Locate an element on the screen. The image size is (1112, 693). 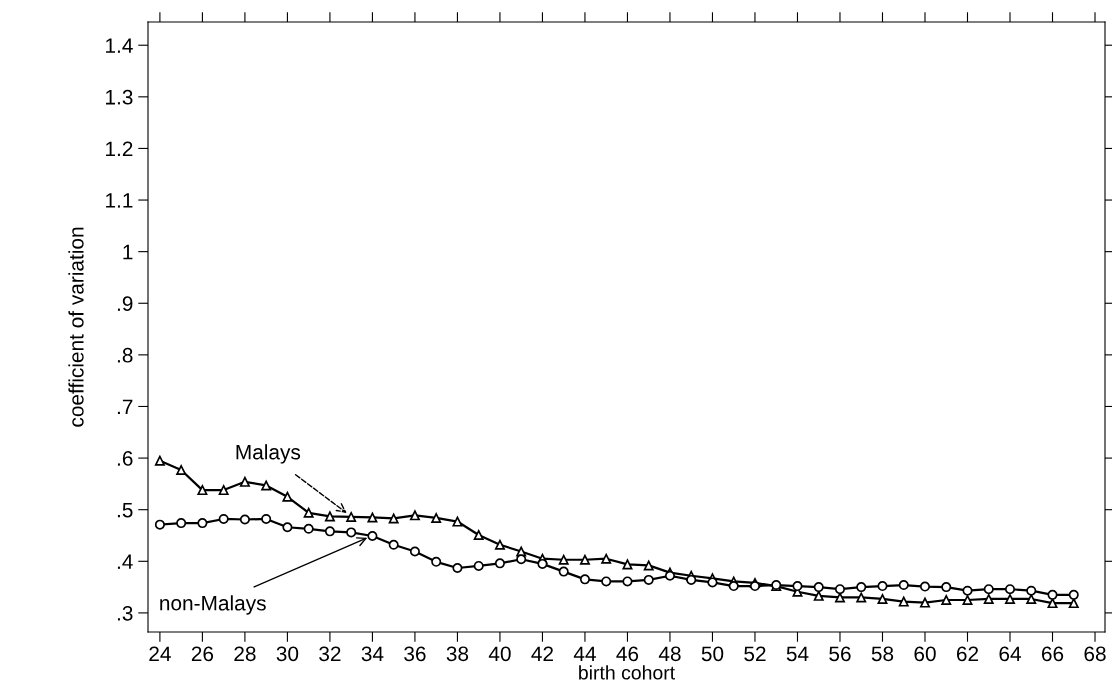
x-tick-label: 38 is located at coordinates (457, 654).